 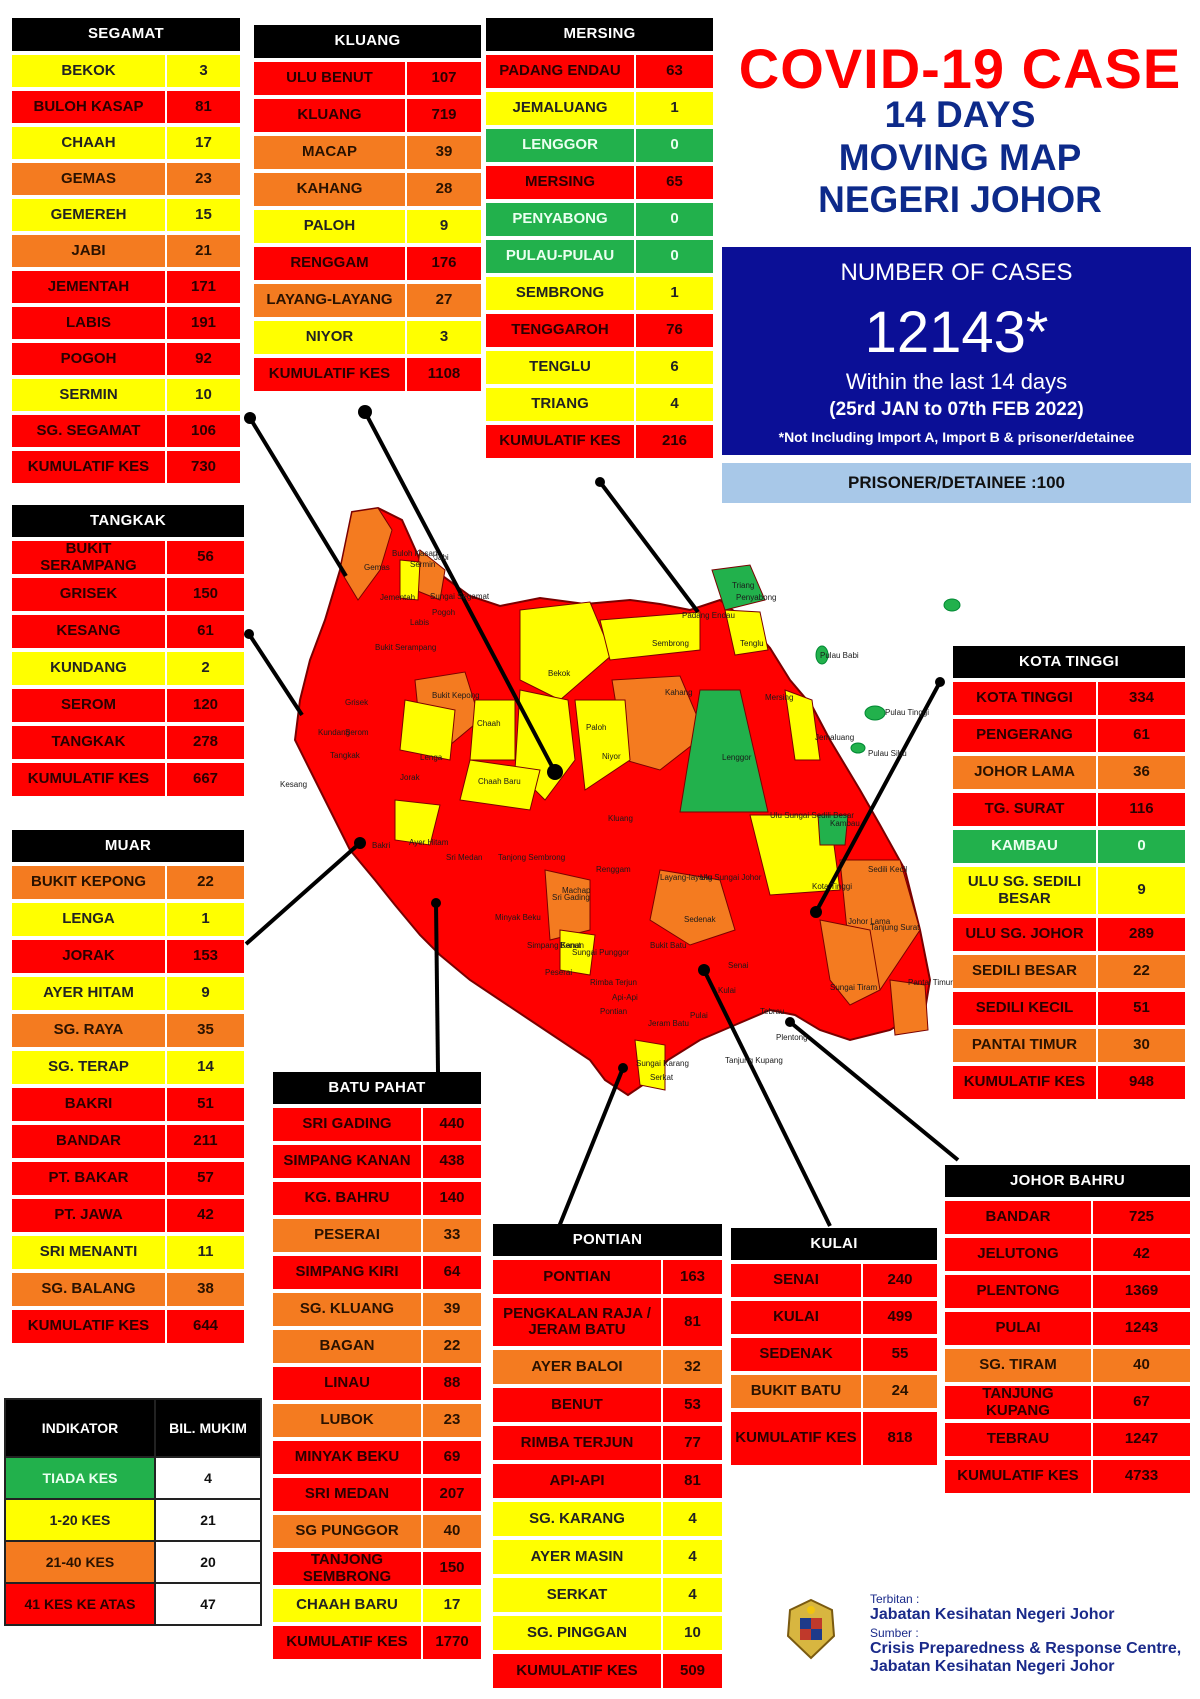 I want to click on mukim-name: JEMALUANG, so click(x=560, y=108).